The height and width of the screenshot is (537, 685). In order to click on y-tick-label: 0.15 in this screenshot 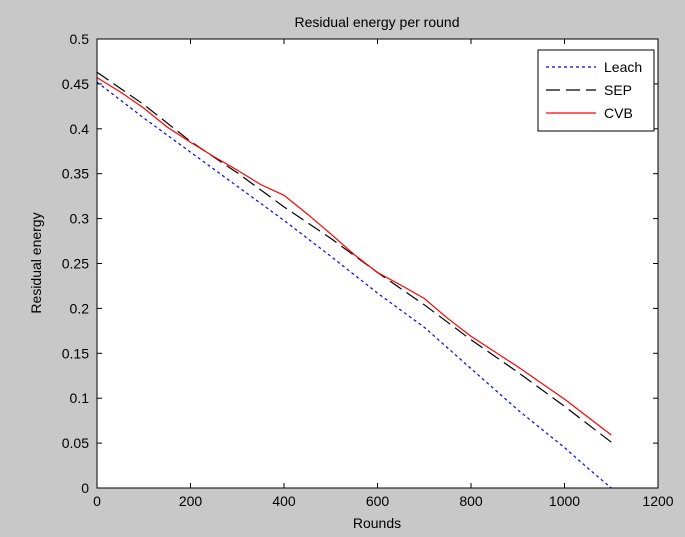, I will do `click(75, 353)`.